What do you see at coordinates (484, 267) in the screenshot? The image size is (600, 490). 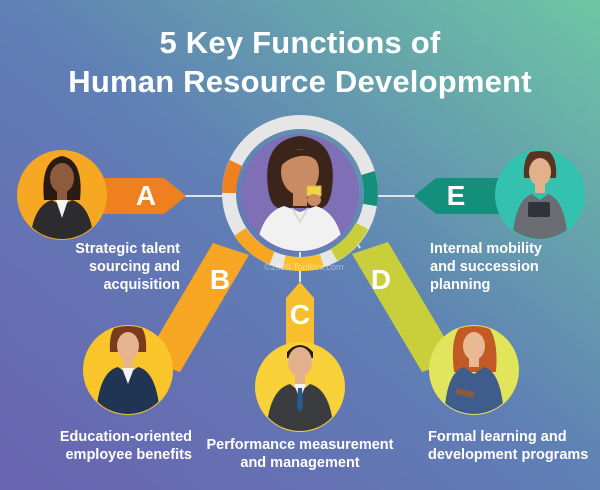 I see `caption-e-line-2: and succession` at bounding box center [484, 267].